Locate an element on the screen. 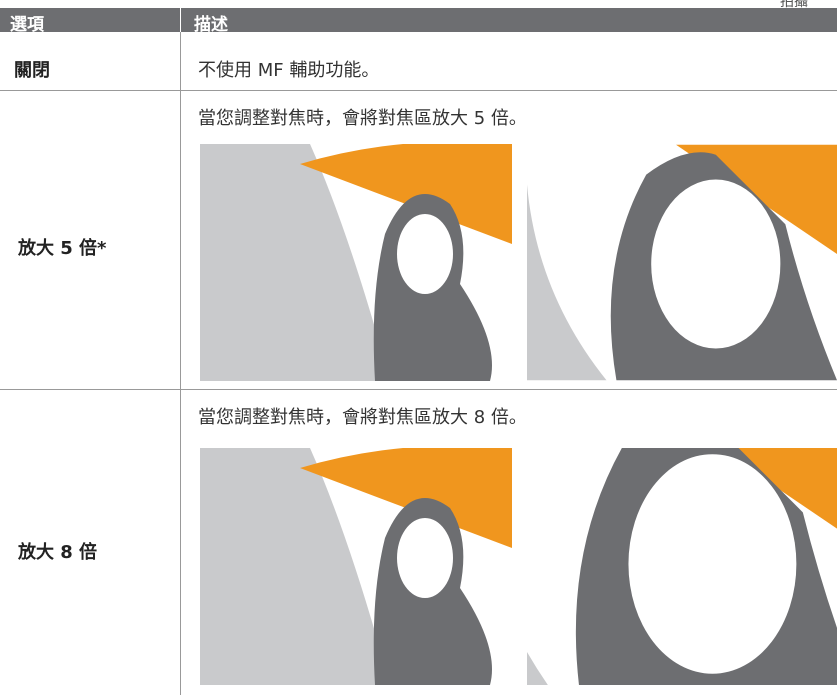  header-cell: 選項 is located at coordinates (27, 25).